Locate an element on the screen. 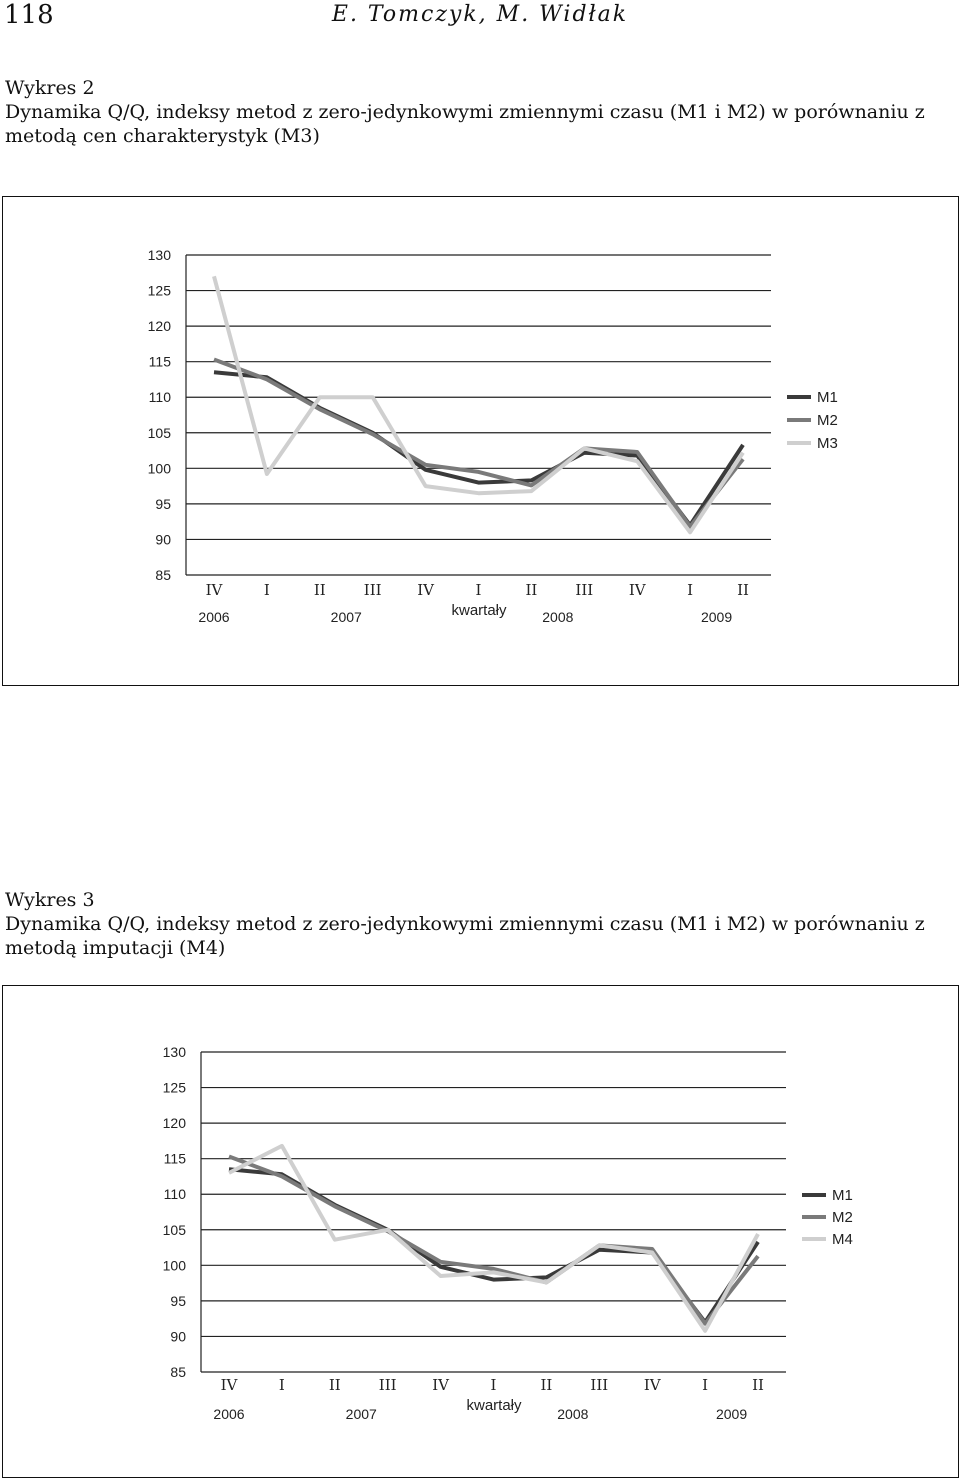 This screenshot has height=1480, width=960. series-line-m3 is located at coordinates (478, 405).